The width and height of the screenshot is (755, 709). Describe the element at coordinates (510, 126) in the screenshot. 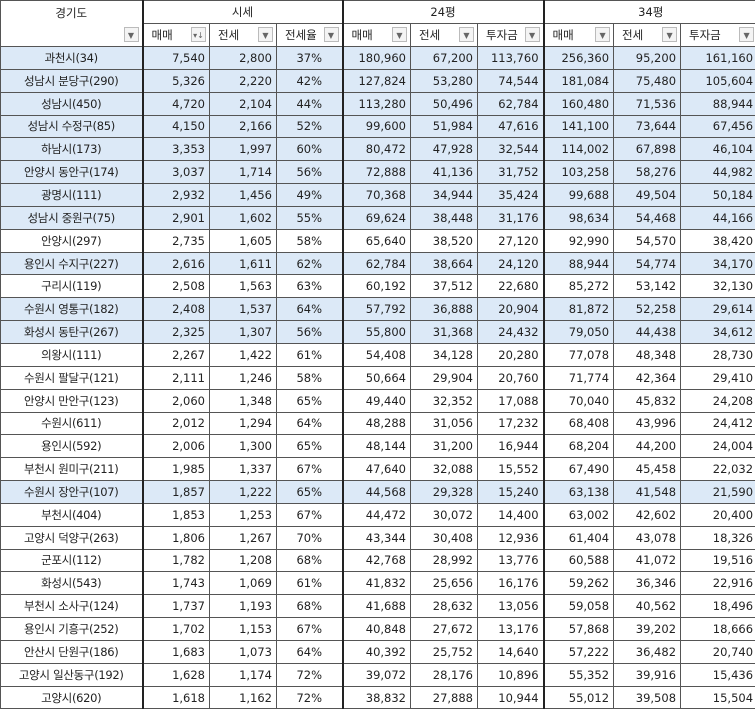

I see `value-cell-5: 47,616` at that location.